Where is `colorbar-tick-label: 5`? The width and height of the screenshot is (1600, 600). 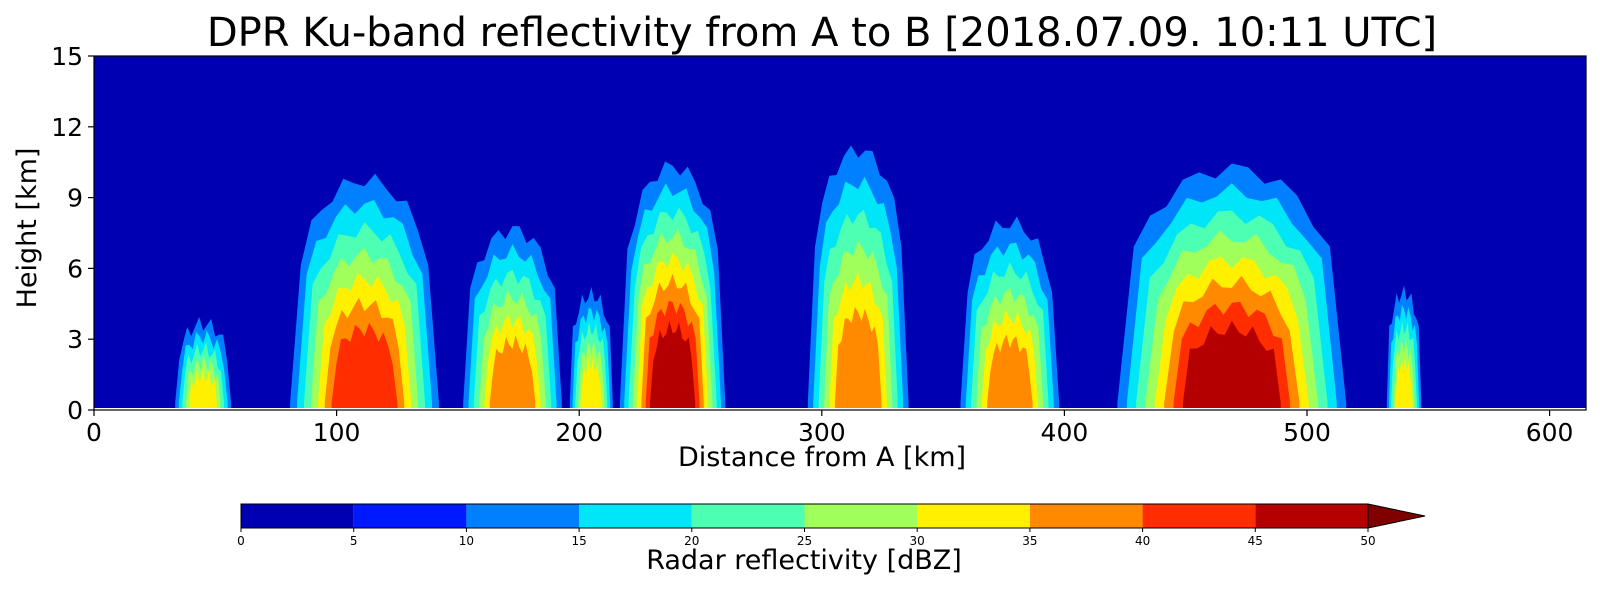
colorbar-tick-label: 5 is located at coordinates (354, 541).